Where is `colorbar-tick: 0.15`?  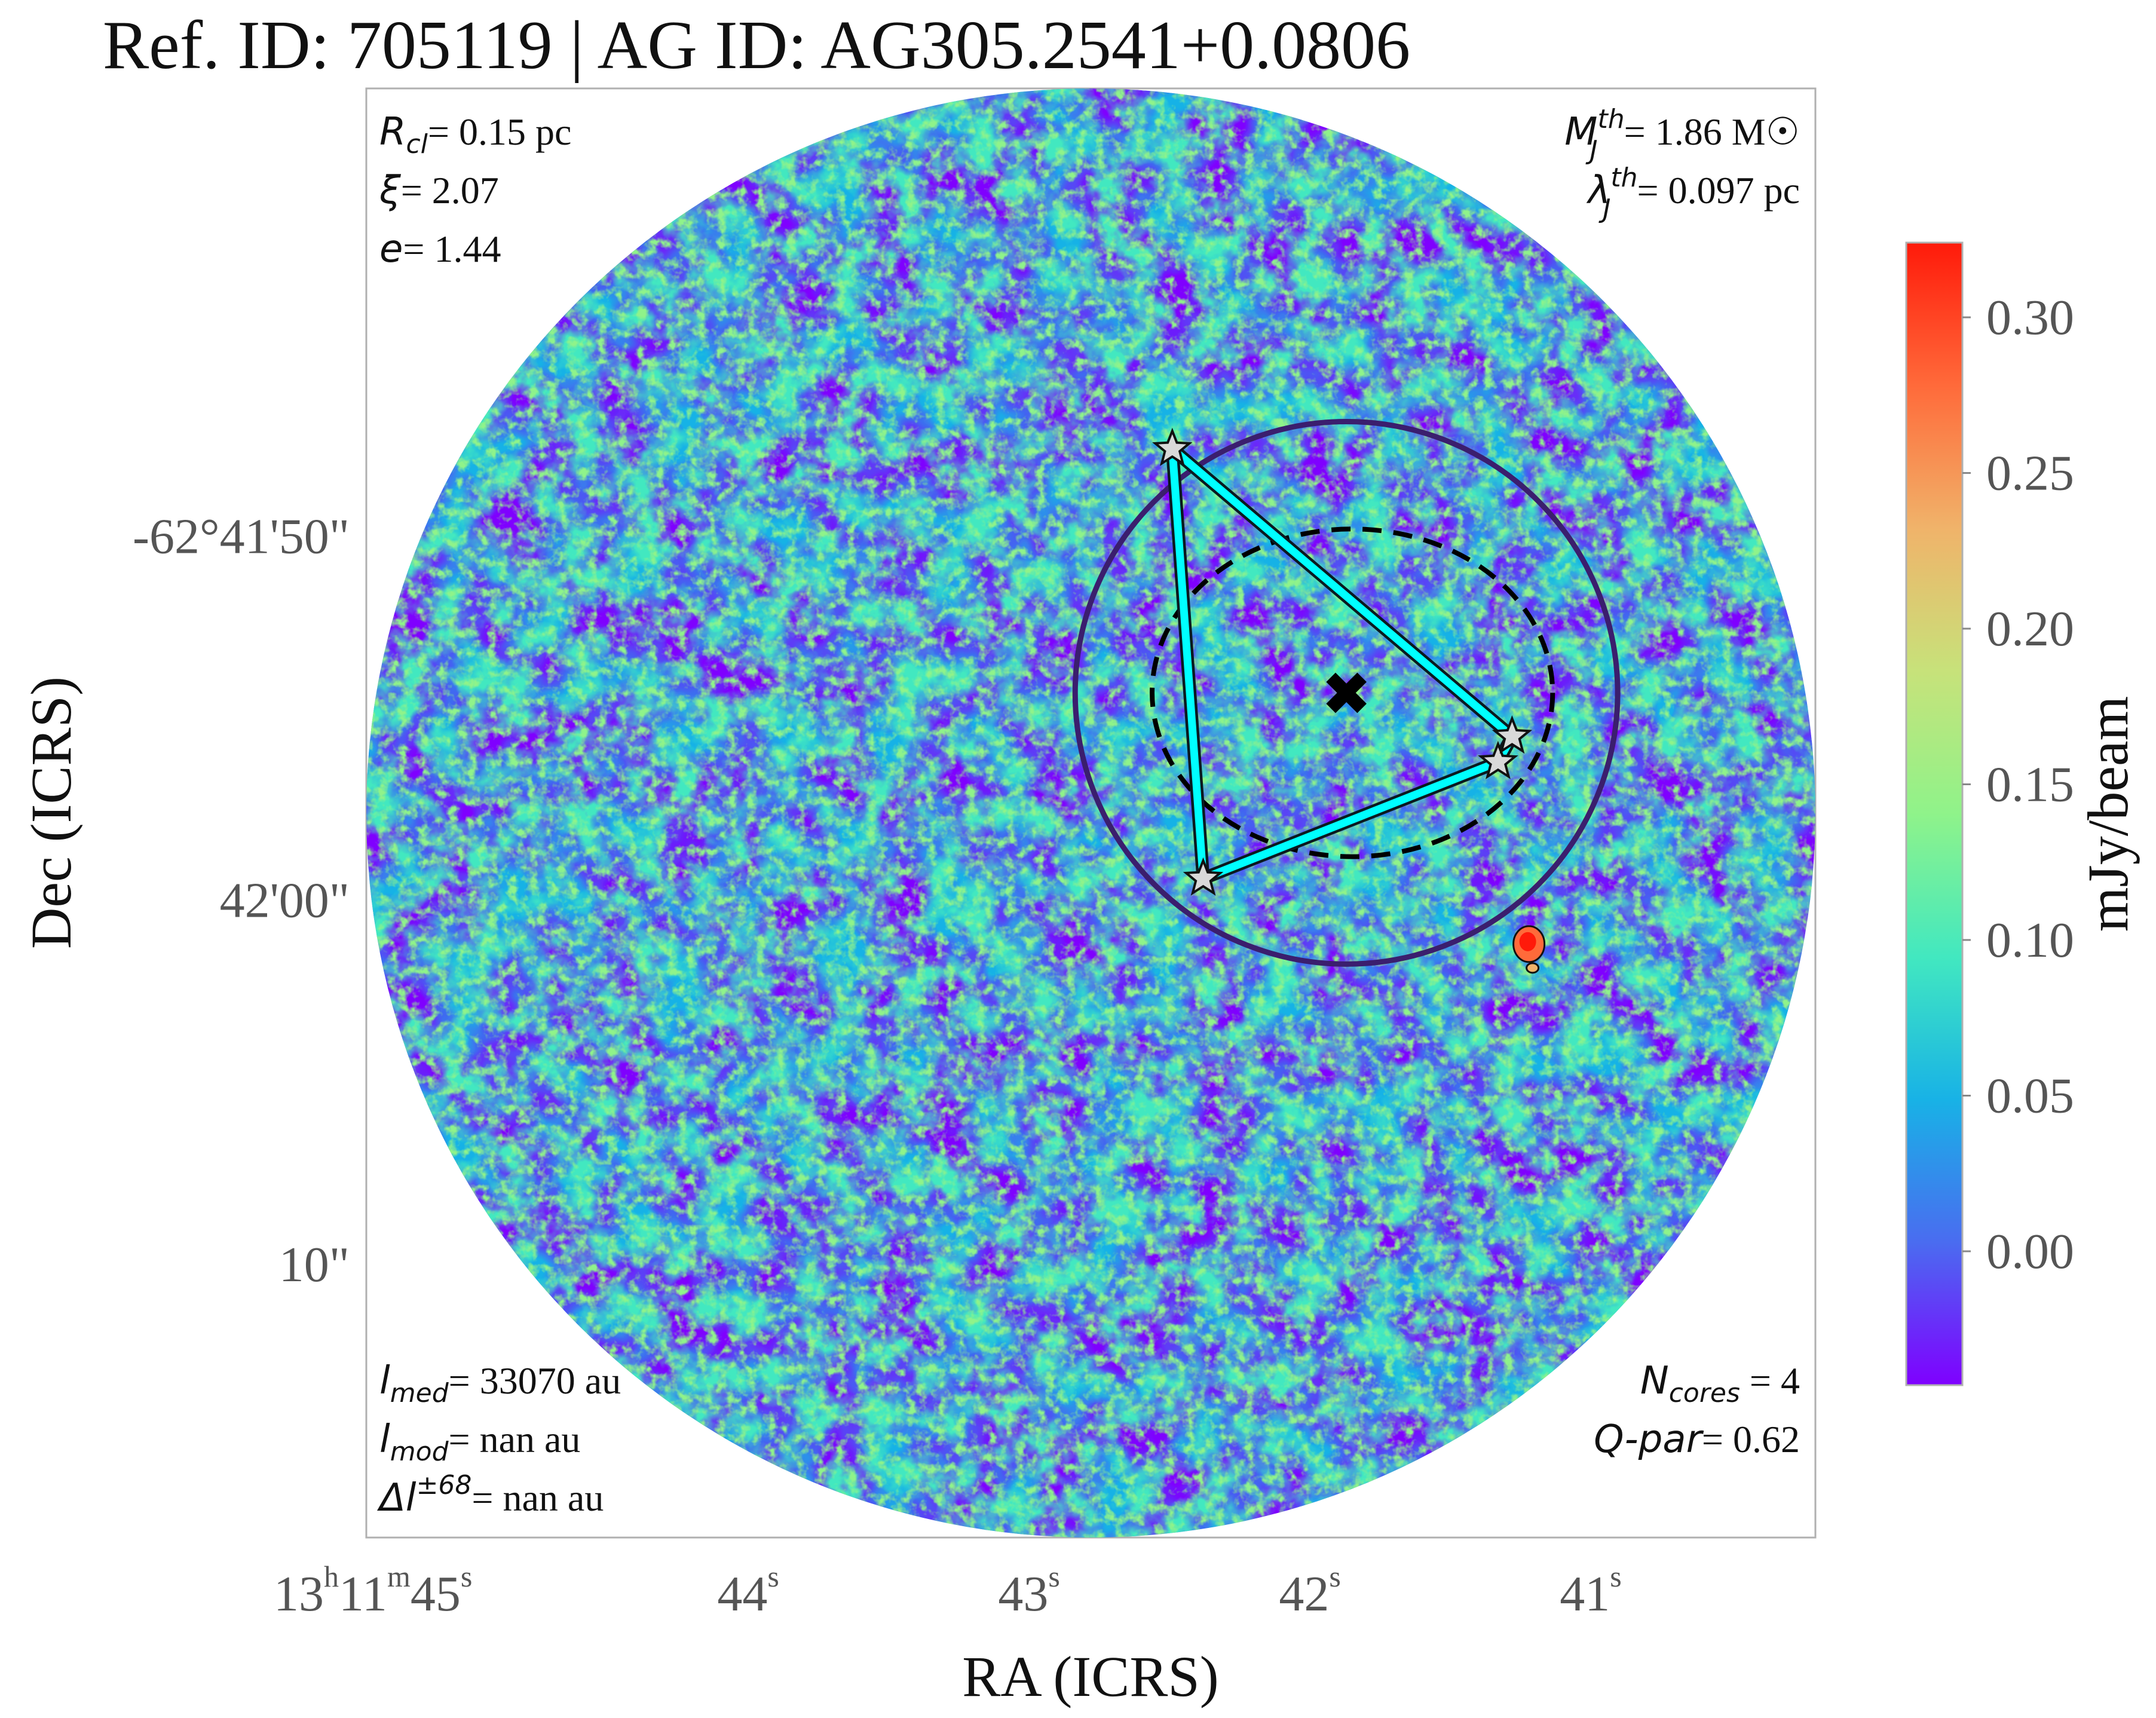
colorbar-tick: 0.15 is located at coordinates (2018, 785).